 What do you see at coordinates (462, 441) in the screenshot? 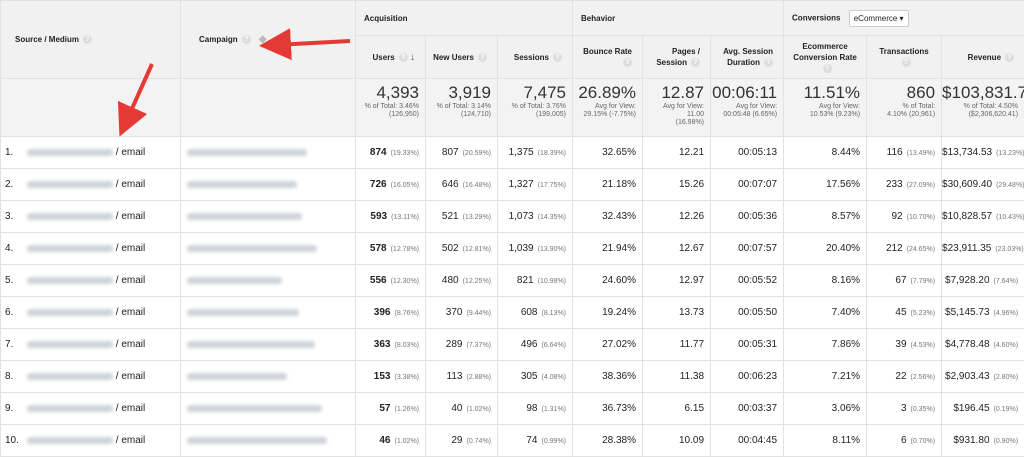
I see `new-users-cell: 29(0.74%)` at bounding box center [462, 441].